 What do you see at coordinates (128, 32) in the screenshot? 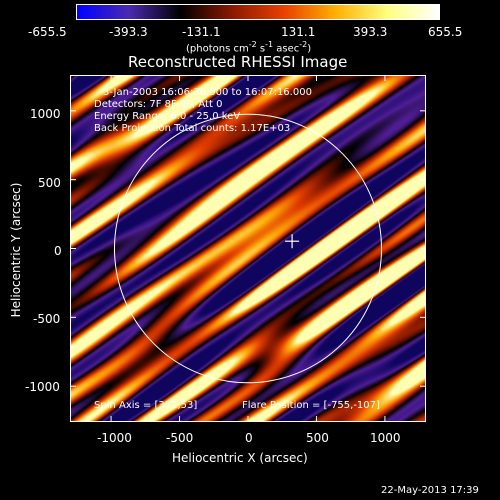
I see `colorbar-tick-label: -393.3` at bounding box center [128, 32].